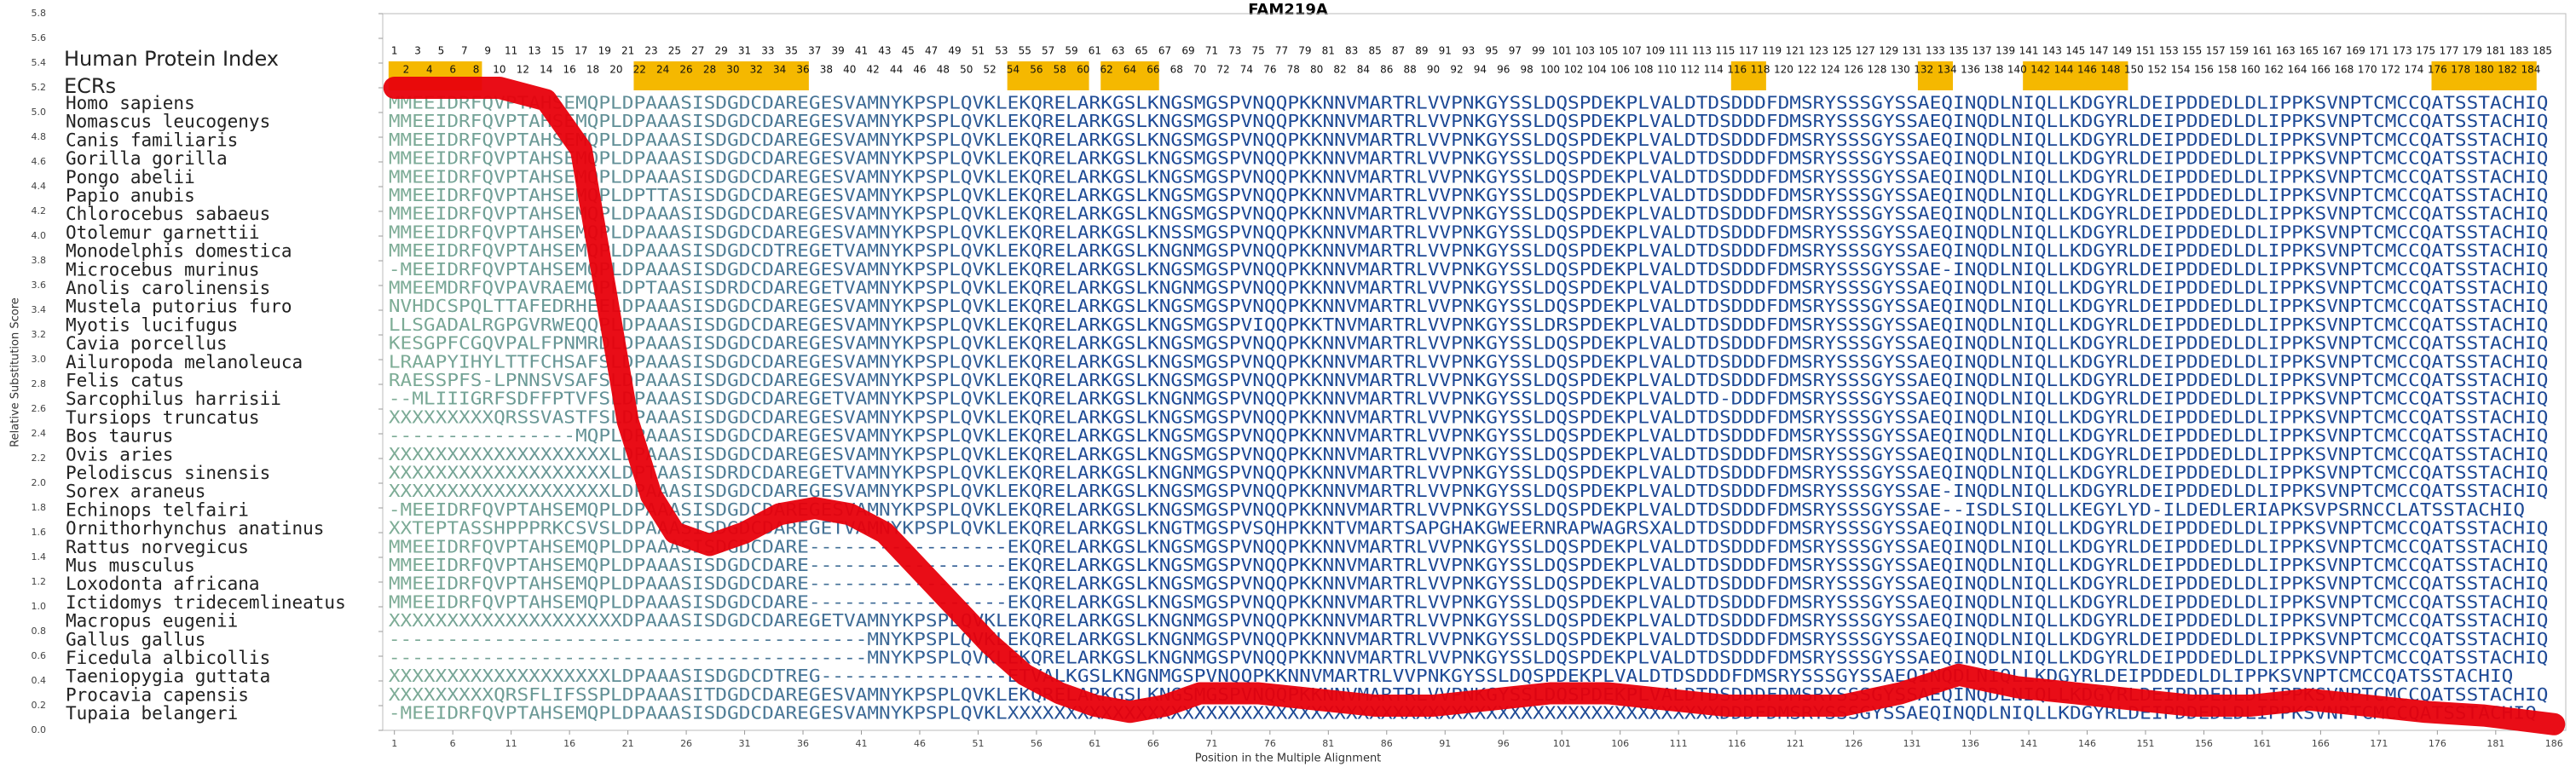 This screenshot has height=767, width=2576. Describe the element at coordinates (2378, 51) in the screenshot. I see `index-number: 171` at that location.